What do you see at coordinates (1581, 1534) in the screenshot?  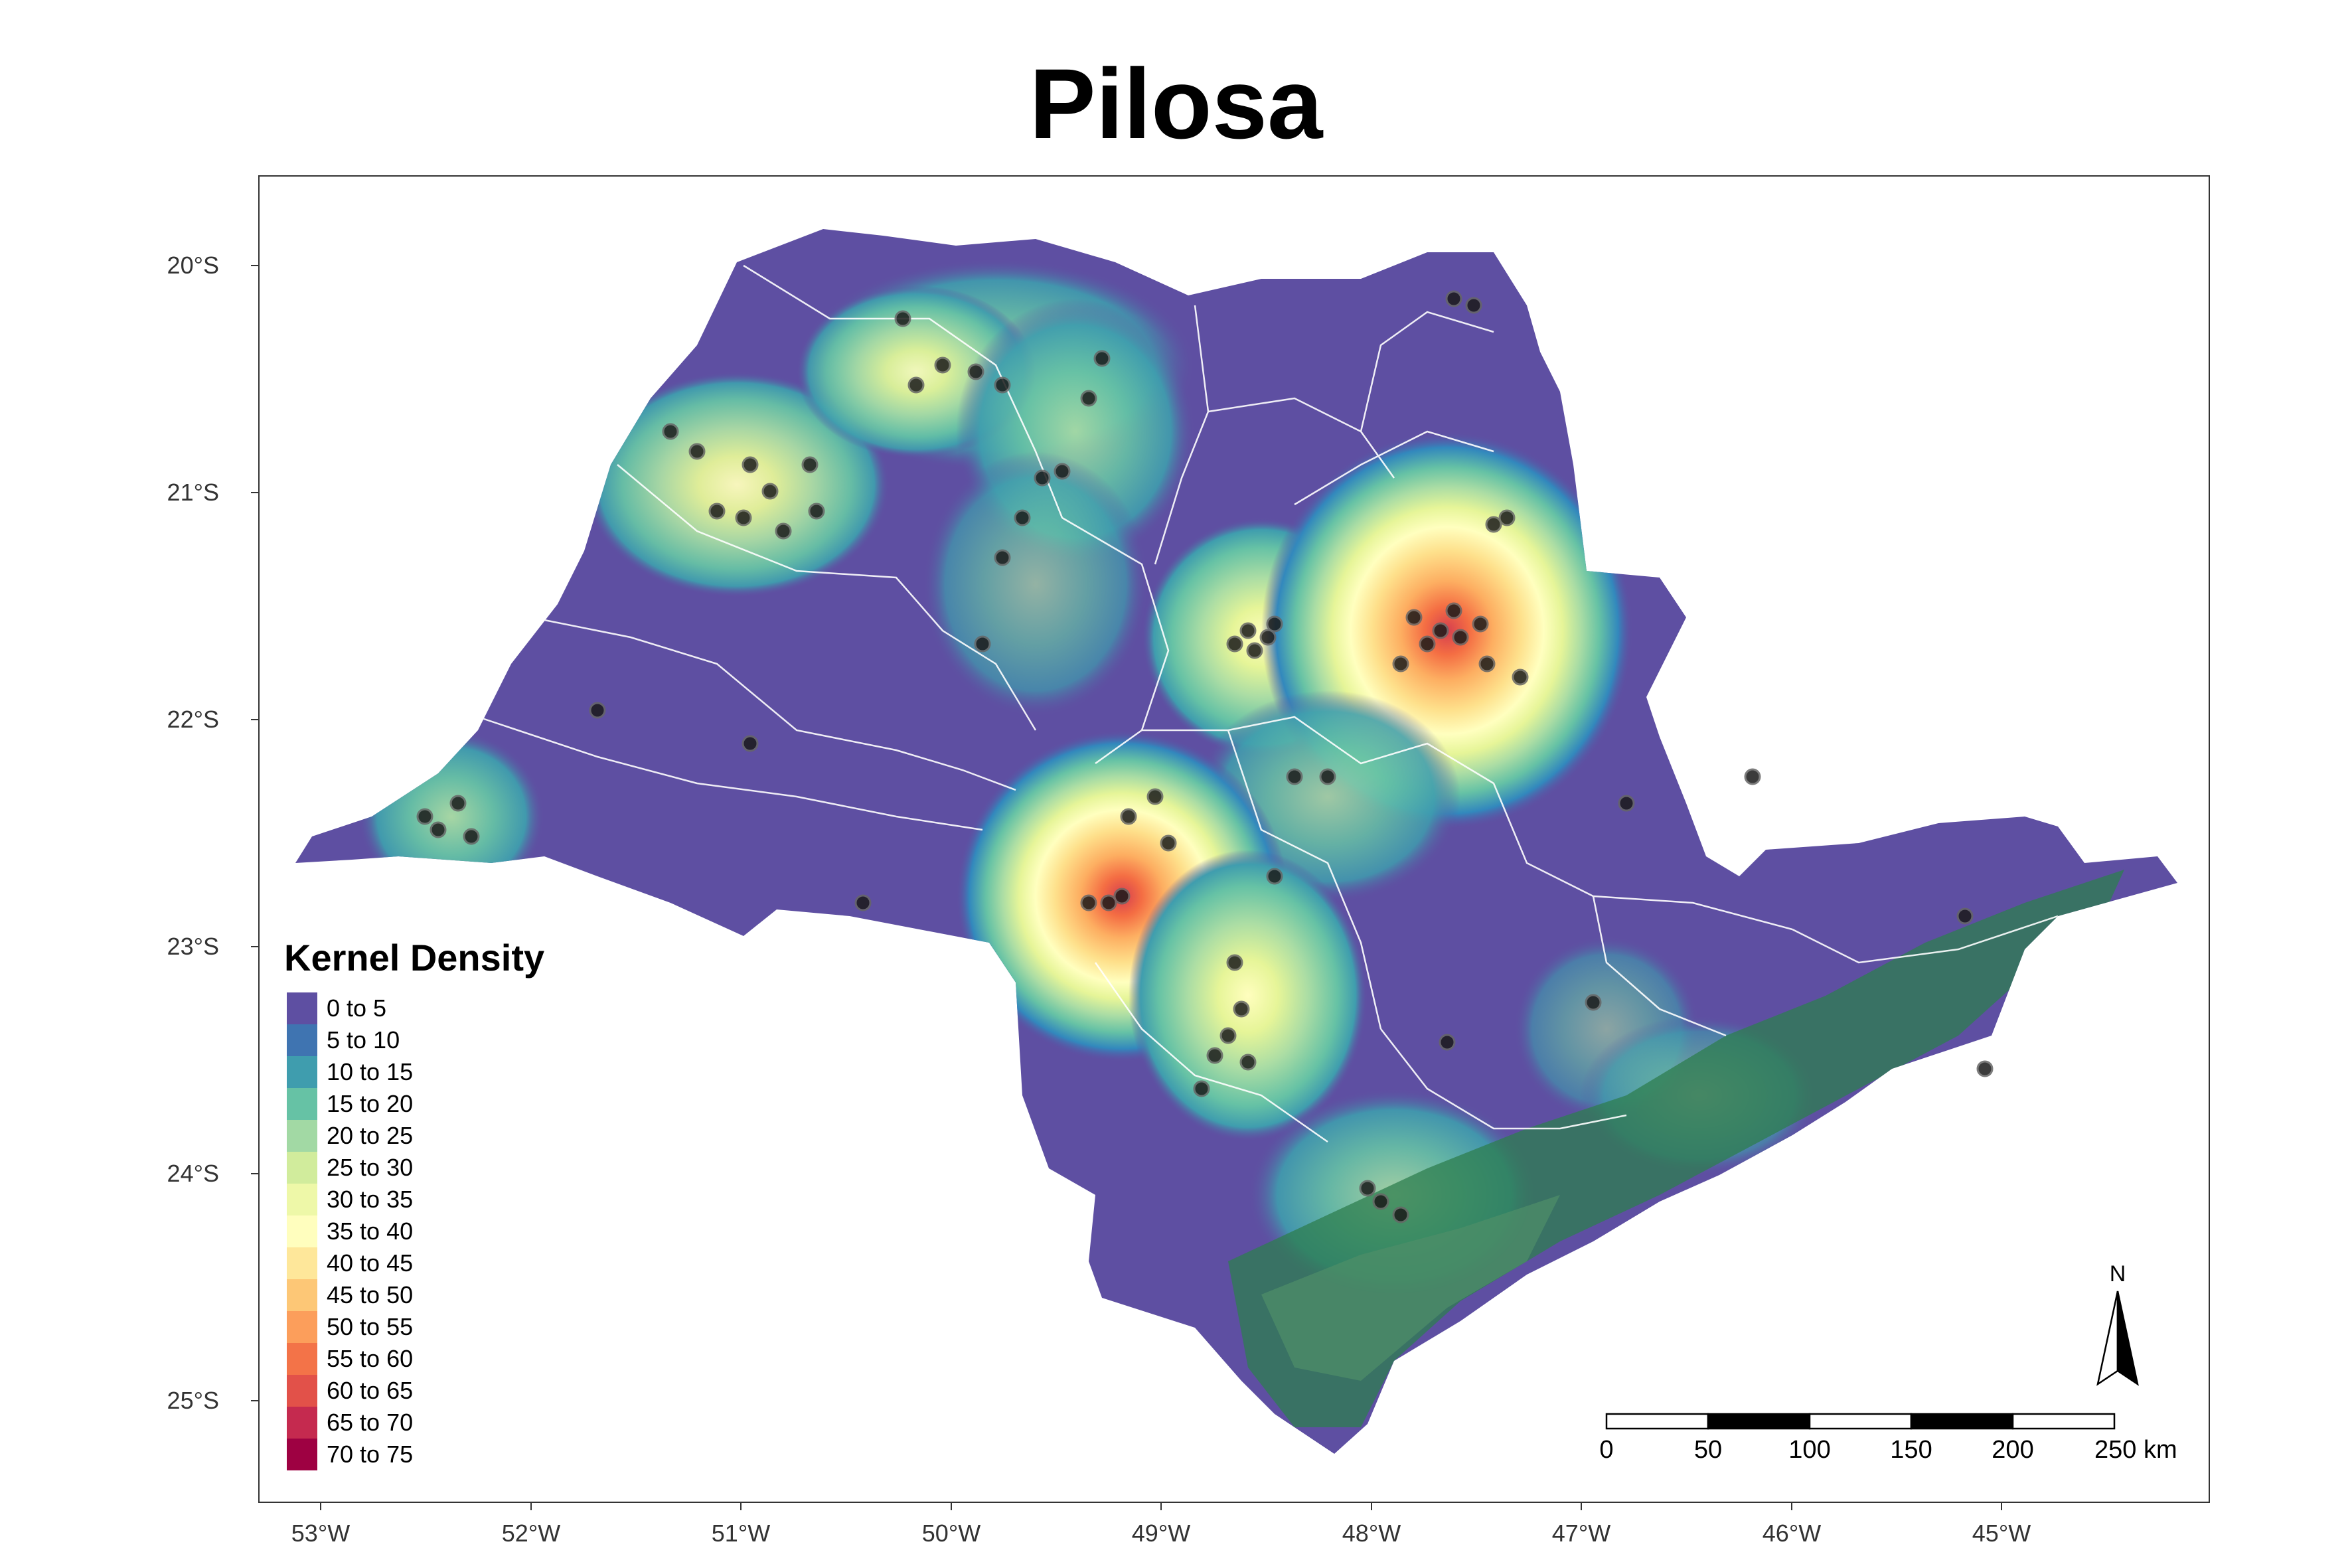 I see `x-tick-label: 47°W` at bounding box center [1581, 1534].